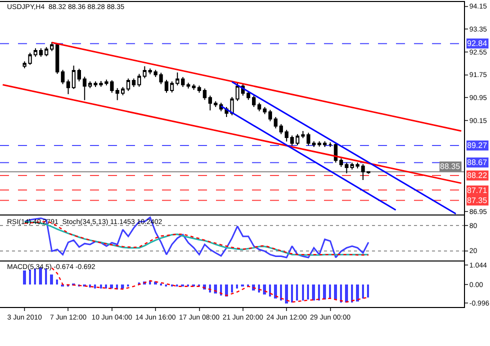  Describe the element at coordinates (477, 43) in the screenshot. I see `ref-line-label: 92.84` at that location.